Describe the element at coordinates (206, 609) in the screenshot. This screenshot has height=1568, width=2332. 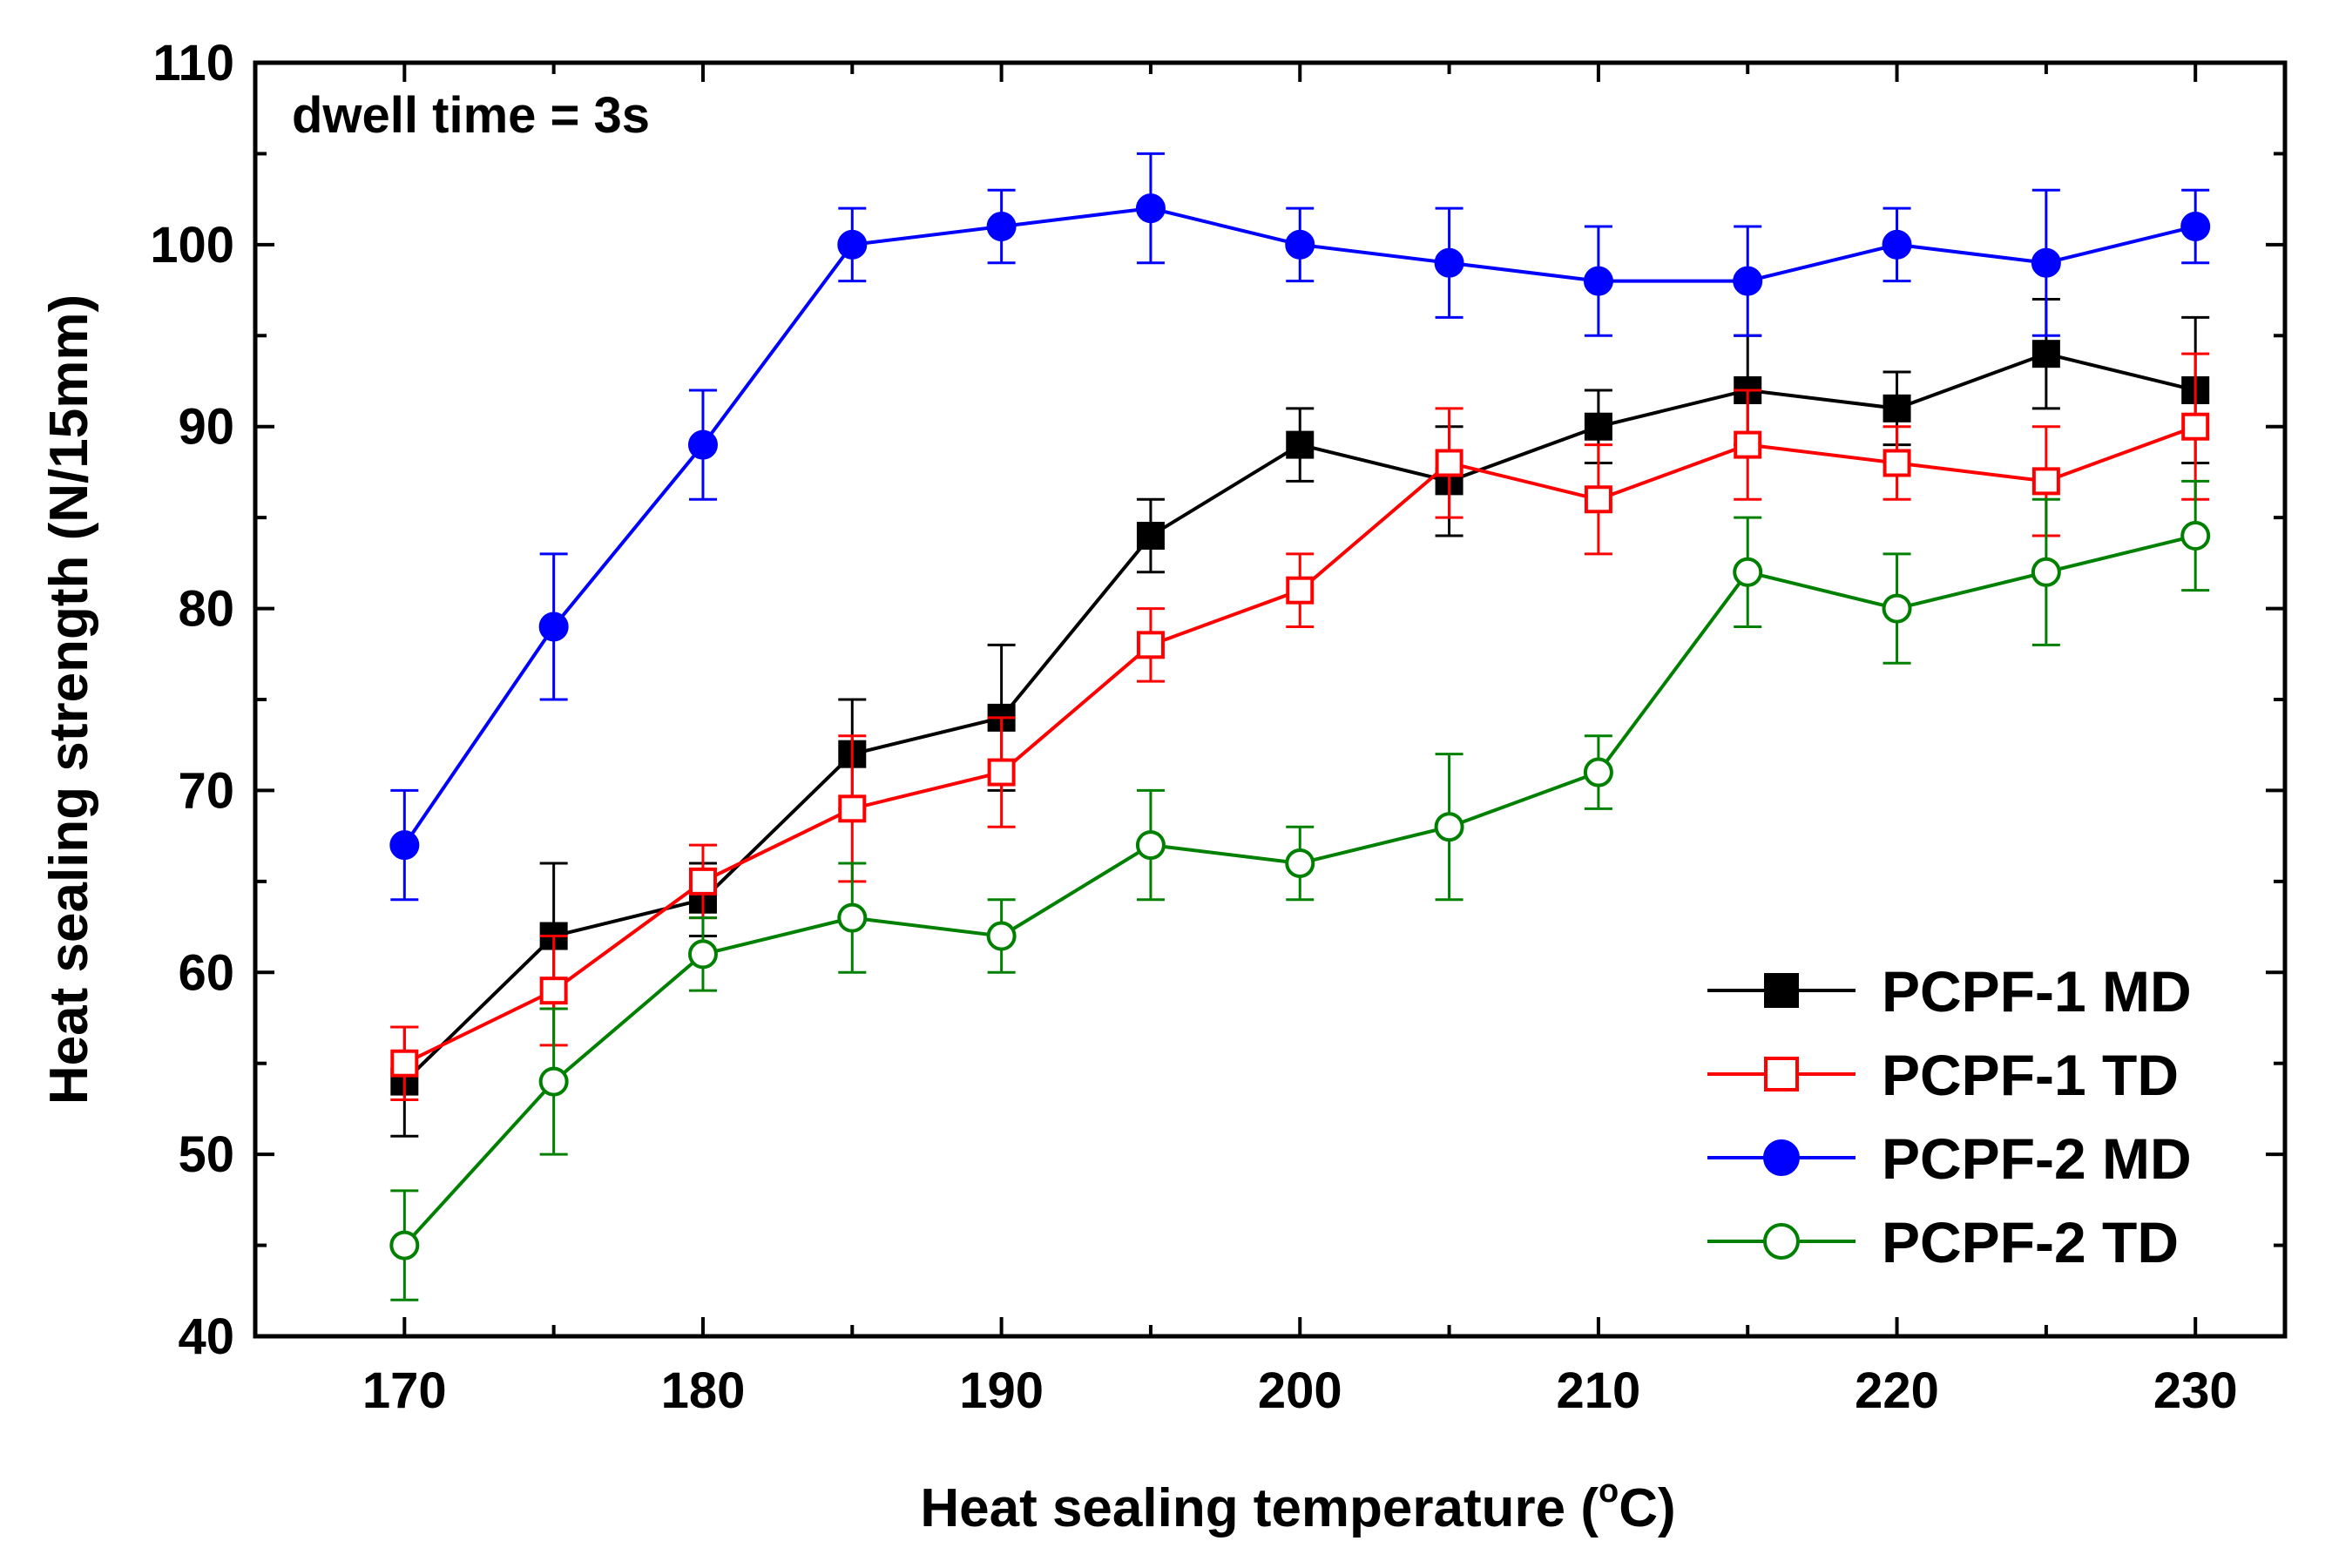
I see `y-tick-label: 80` at that location.